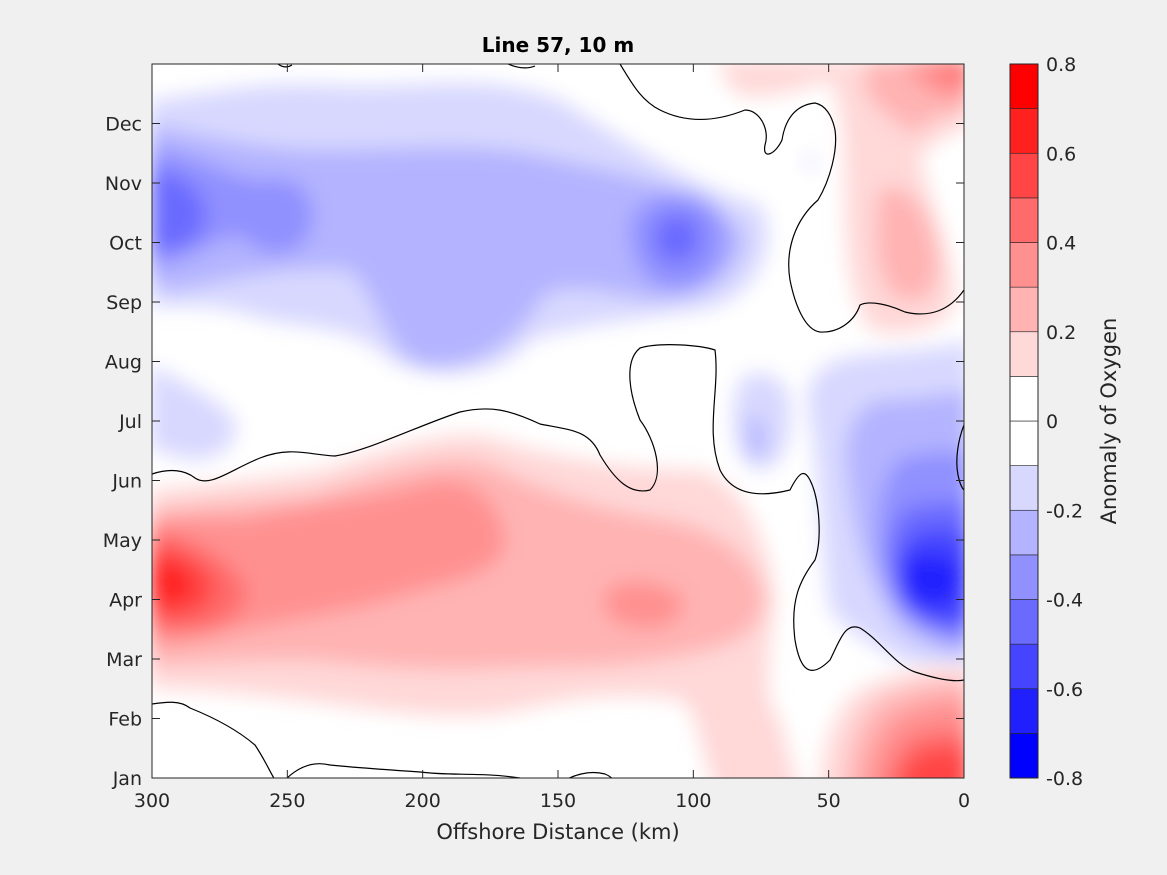  I want to click on x-tick-label: 250, so click(287, 801).